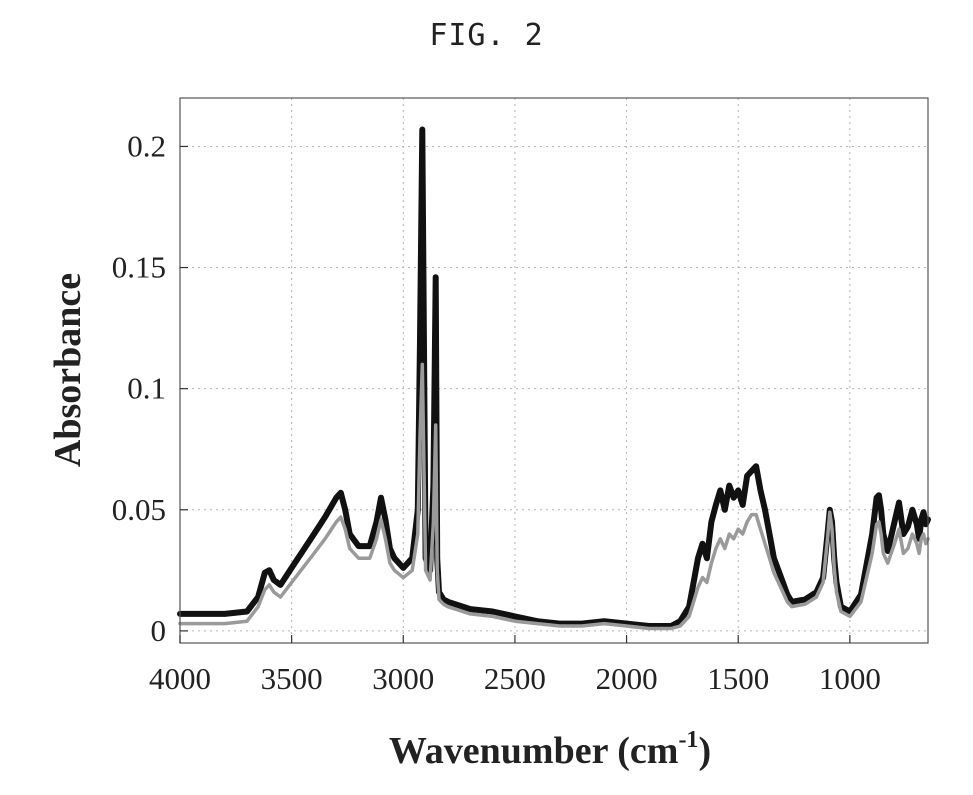 The height and width of the screenshot is (795, 973). I want to click on y-tick-label: 0.2, so click(146, 145).